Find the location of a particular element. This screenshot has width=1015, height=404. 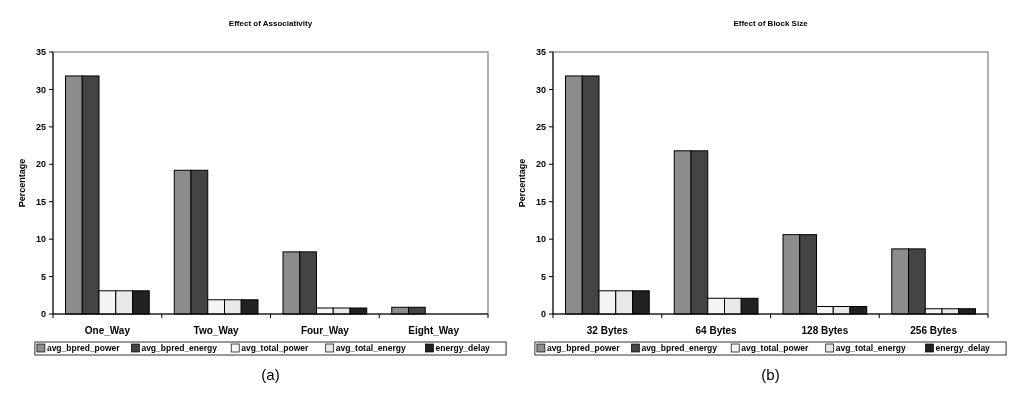

x-tick-label: One_Way is located at coordinates (107, 330).